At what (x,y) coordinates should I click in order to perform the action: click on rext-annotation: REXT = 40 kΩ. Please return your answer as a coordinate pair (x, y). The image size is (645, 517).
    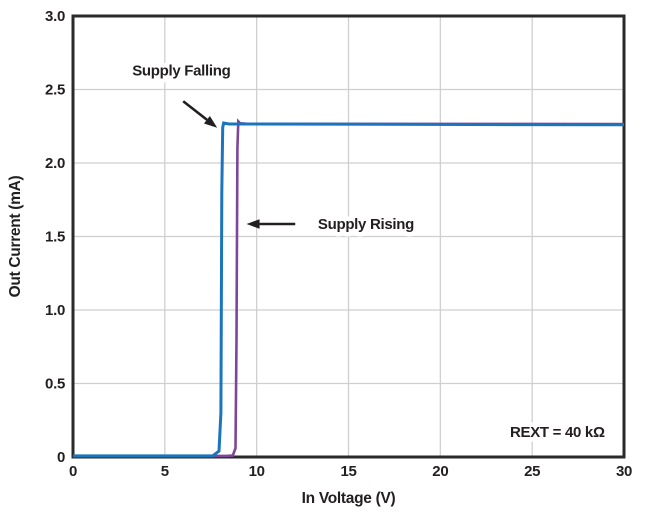
    Looking at the image, I should click on (557, 432).